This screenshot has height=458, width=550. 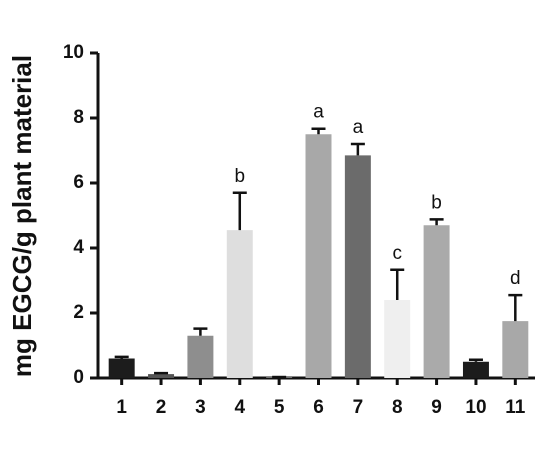 I want to click on annotation: d, so click(x=515, y=278).